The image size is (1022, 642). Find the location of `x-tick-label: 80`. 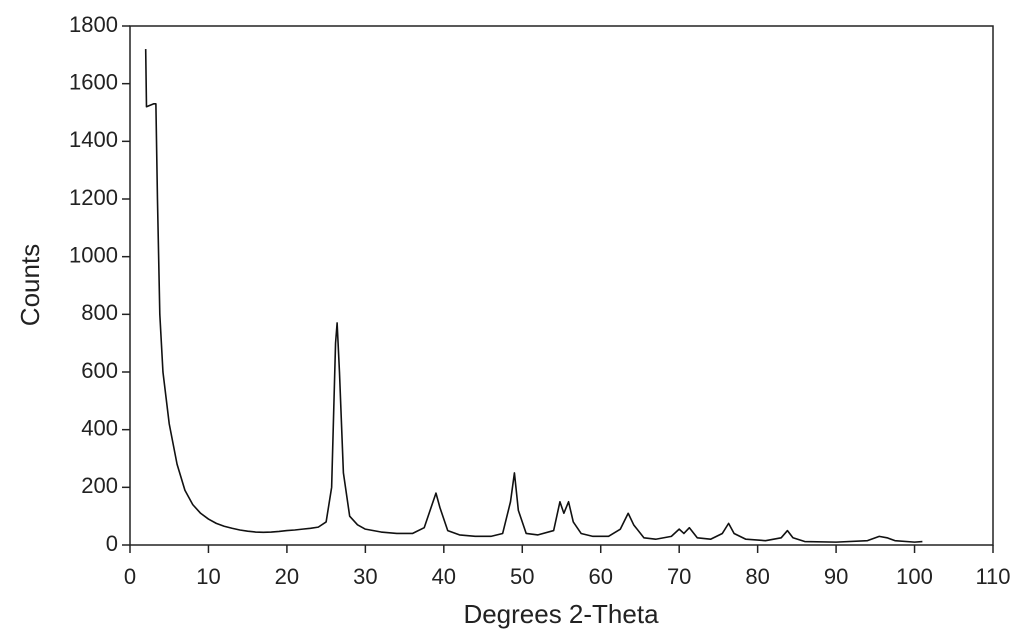

x-tick-label: 80 is located at coordinates (757, 576).